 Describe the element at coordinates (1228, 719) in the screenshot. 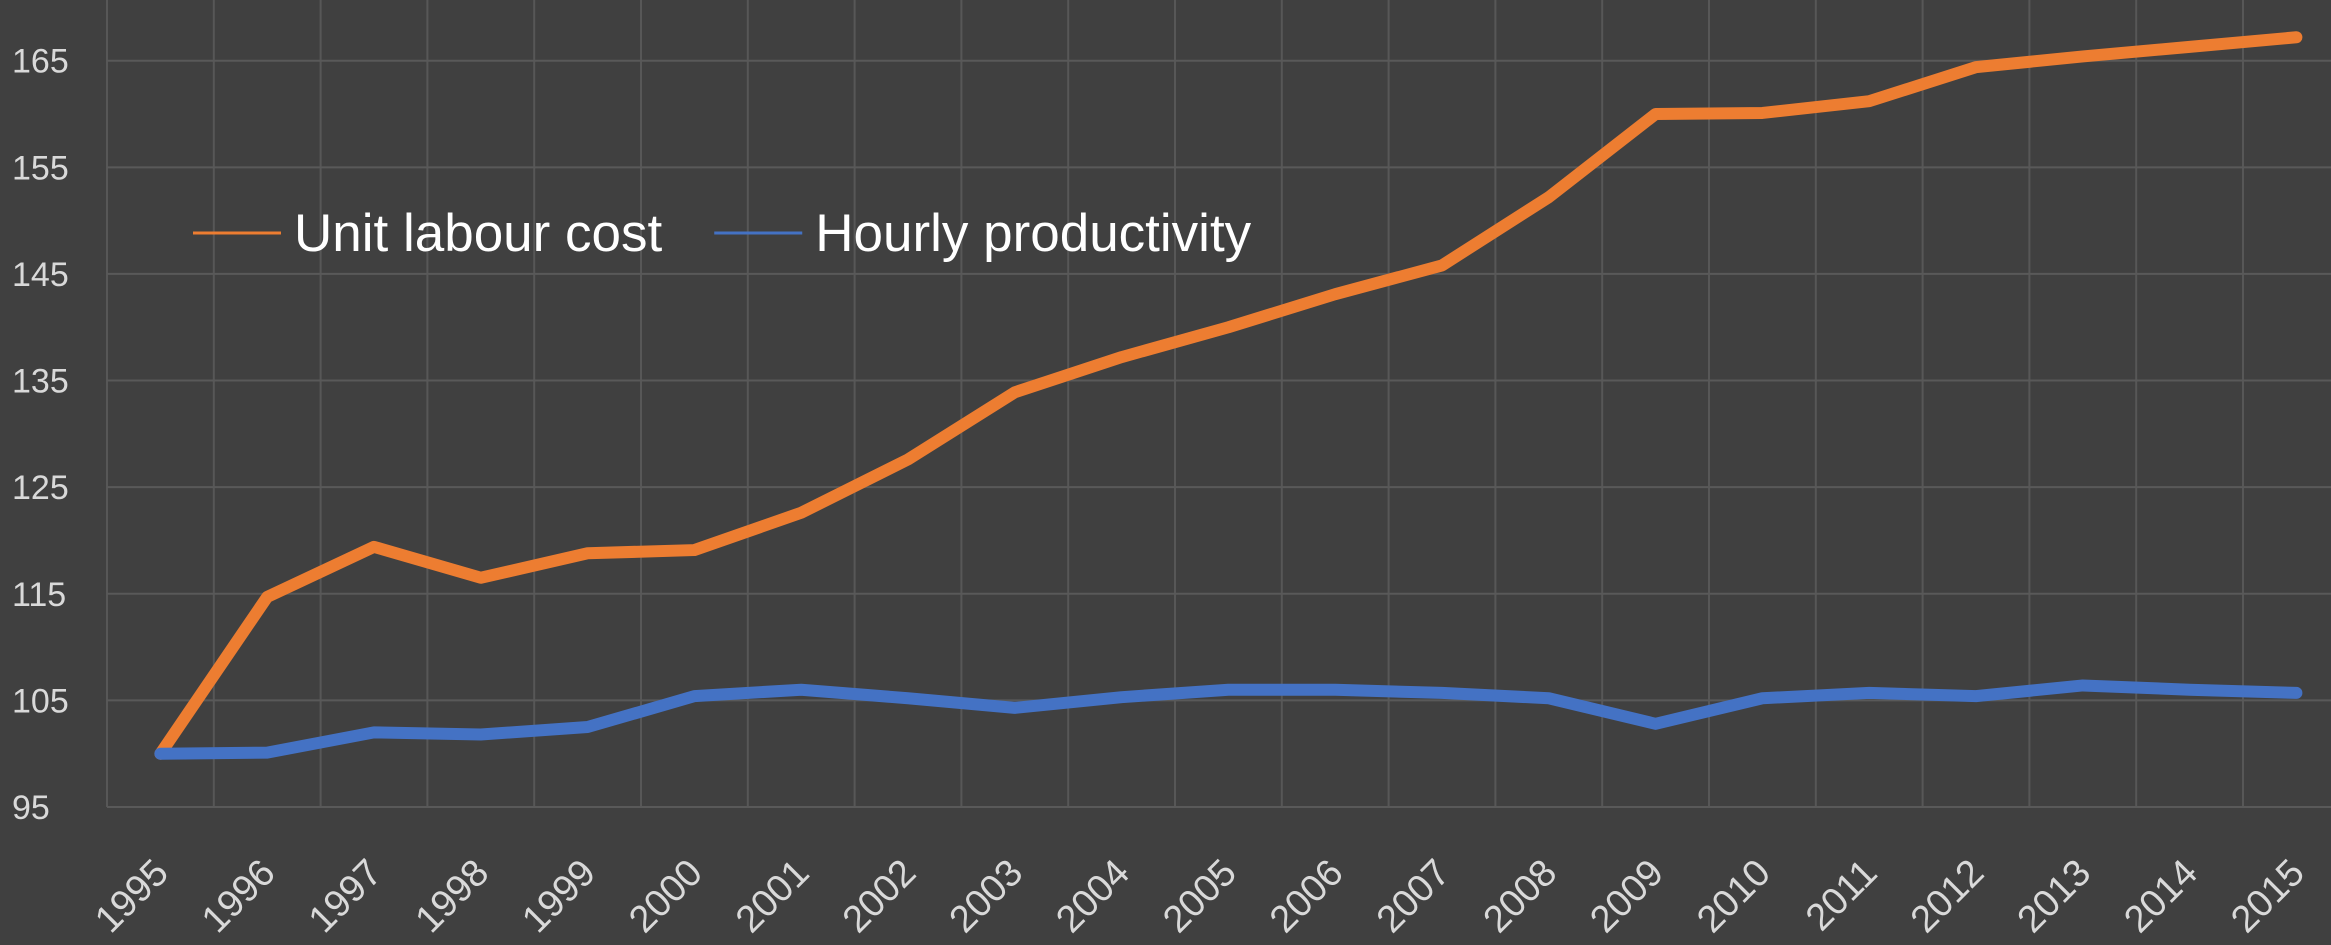

I see `series-line` at that location.